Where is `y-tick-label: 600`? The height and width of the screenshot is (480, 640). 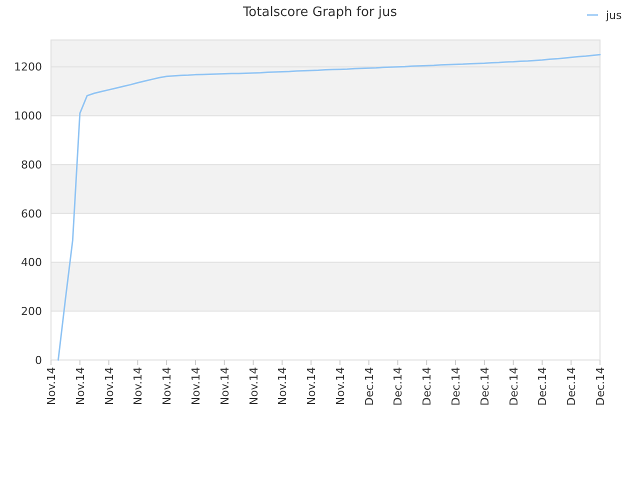
y-tick-label: 600 is located at coordinates (31, 213).